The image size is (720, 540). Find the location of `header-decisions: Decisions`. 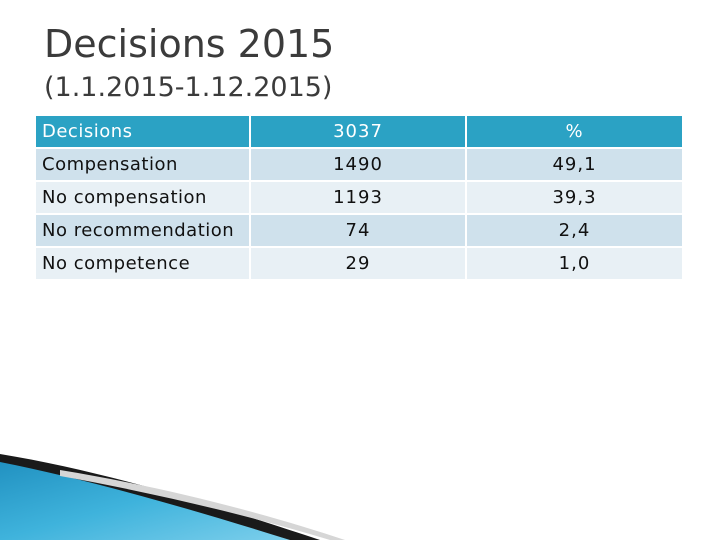

header-decisions: Decisions is located at coordinates (143, 132).